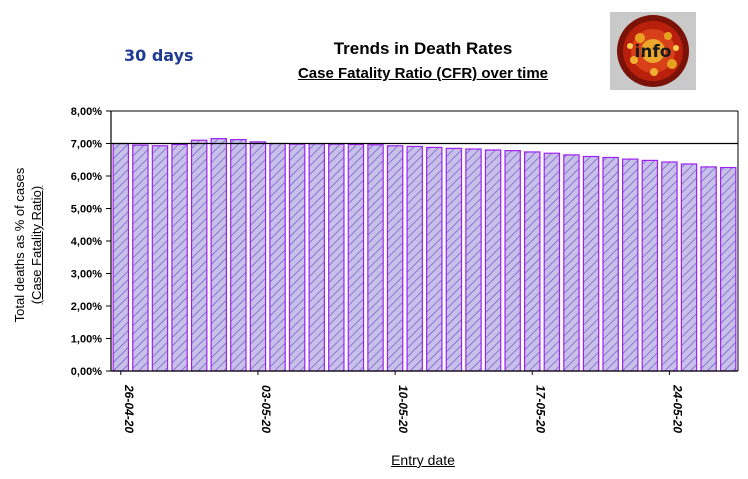  I want to click on y-tick-label: 2,00%, so click(86, 307).